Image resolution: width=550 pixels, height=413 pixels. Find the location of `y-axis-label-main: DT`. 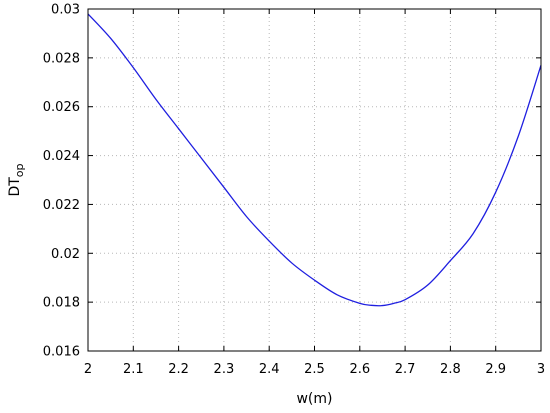

y-axis-label-main: DT is located at coordinates (15, 187).